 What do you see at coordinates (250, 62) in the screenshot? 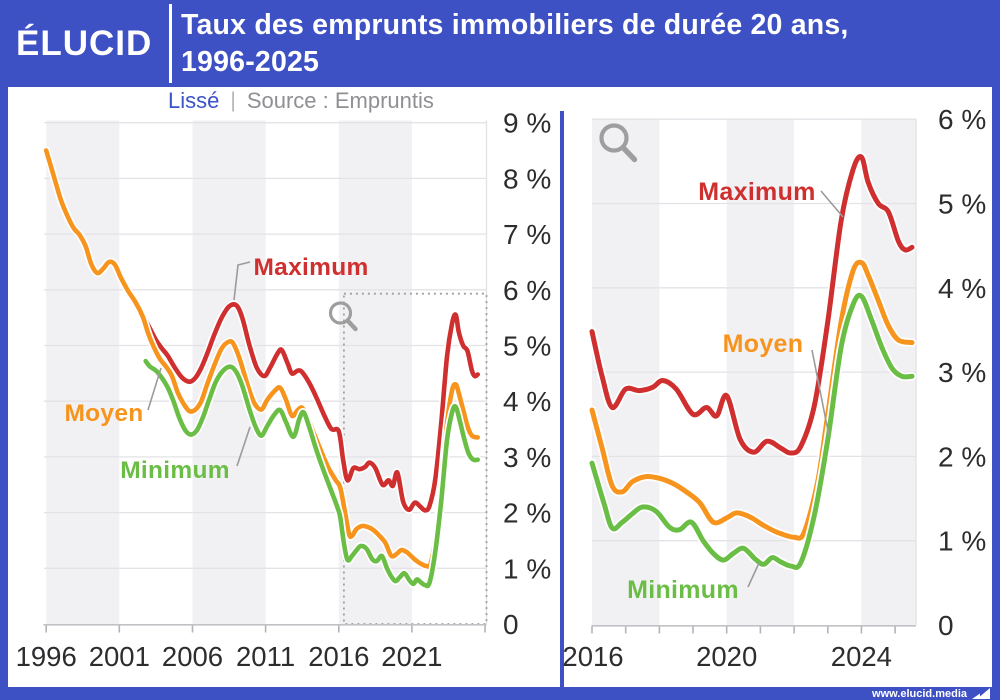
I see `page-title-line2: 1996-2025` at bounding box center [250, 62].